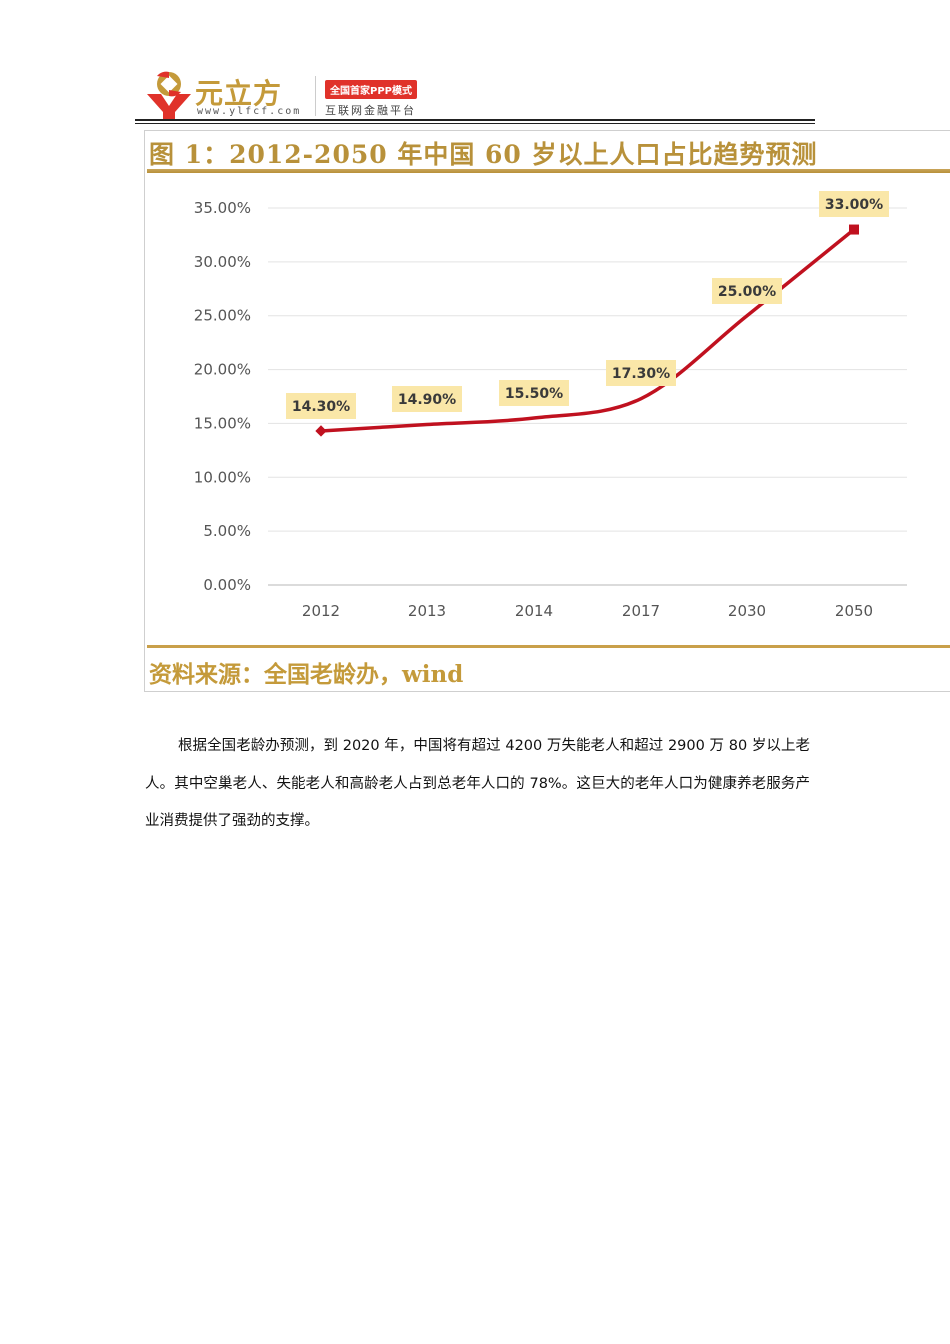  Describe the element at coordinates (222, 316) in the screenshot. I see `y-tick-label: 25.00%` at that location.